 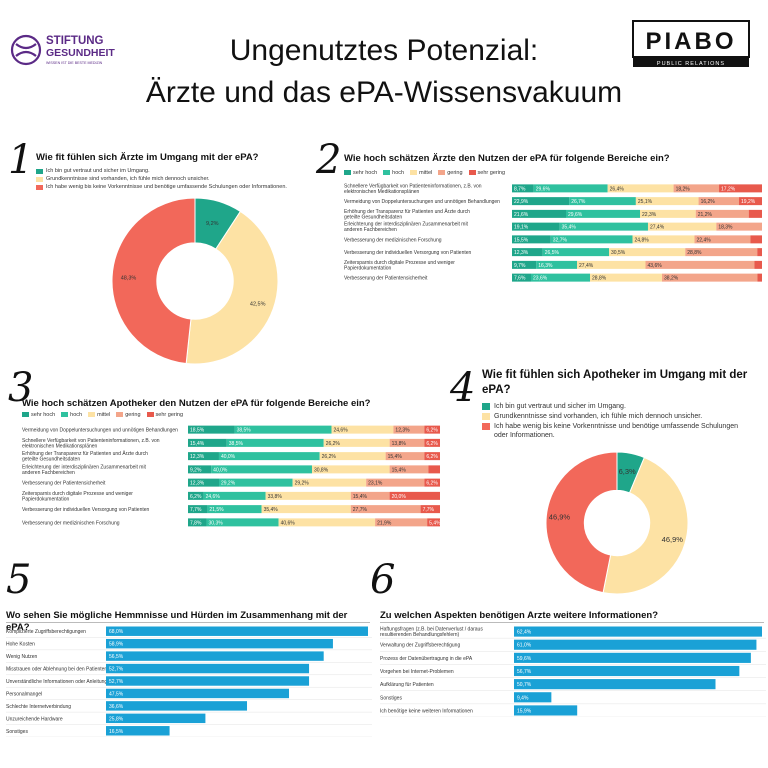 What do you see at coordinates (599, 279) in the screenshot?
I see `segment-label: 28,8%` at bounding box center [599, 279].